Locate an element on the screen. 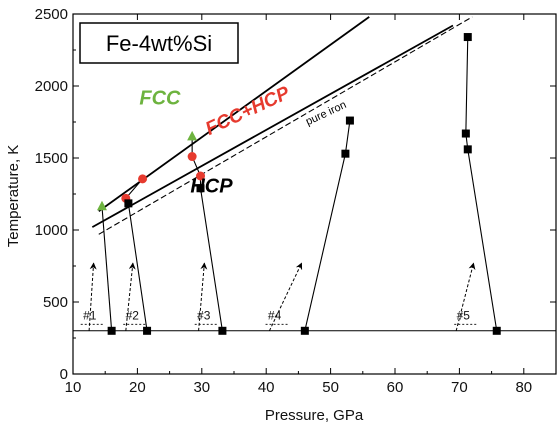  chart-title-frame is located at coordinates (159, 43).